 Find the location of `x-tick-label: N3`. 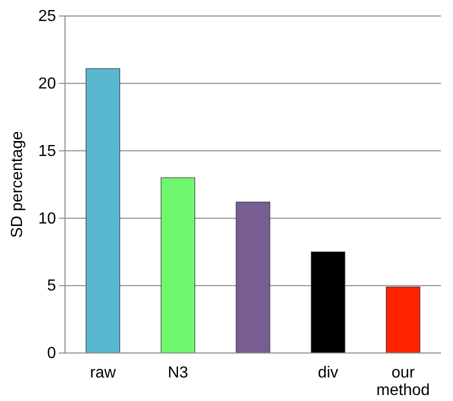

x-tick-label: N3 is located at coordinates (178, 373).